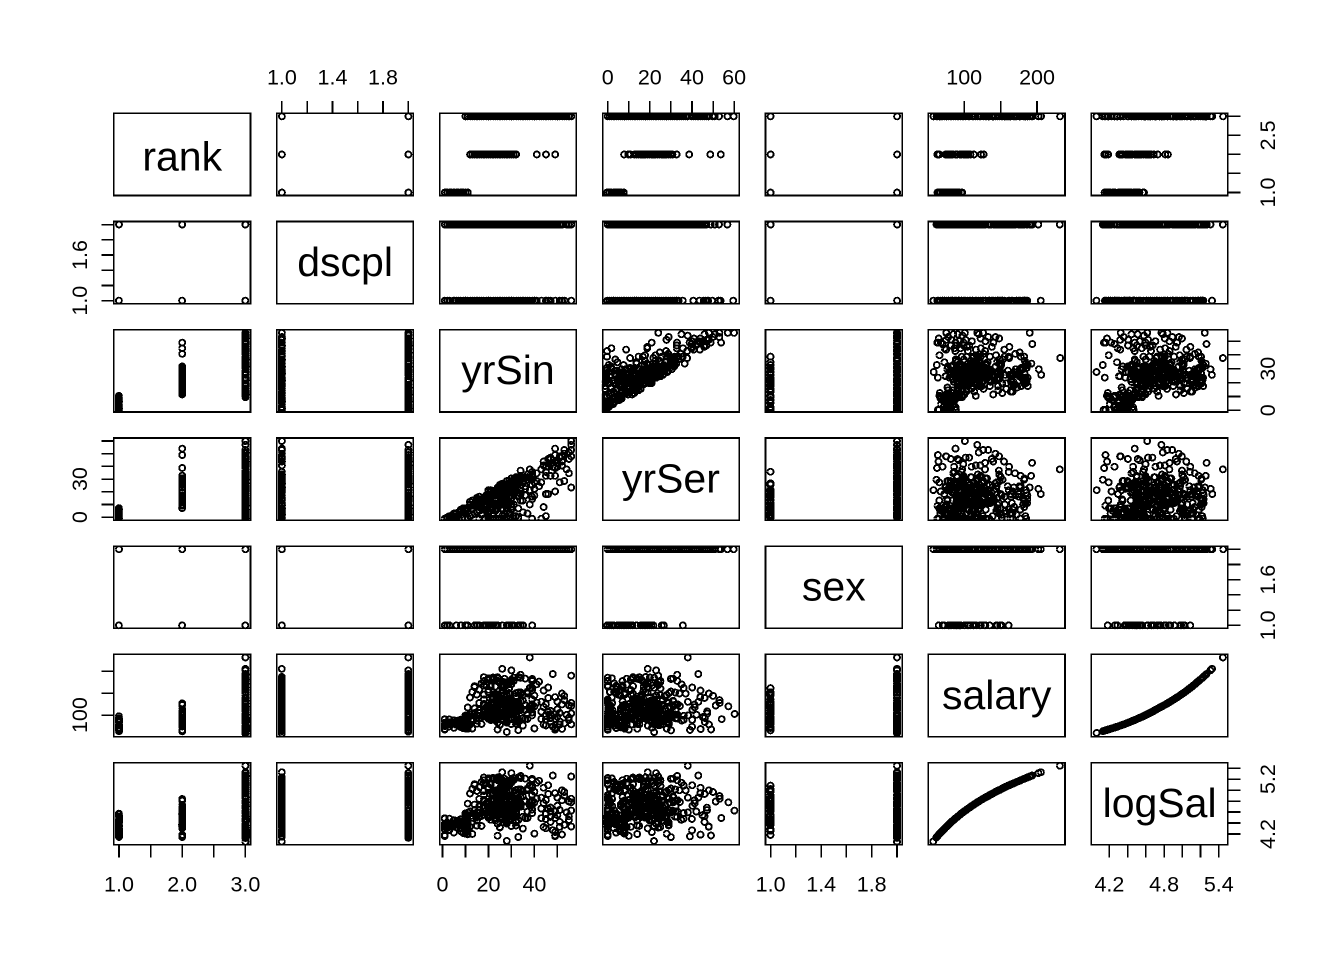 Image resolution: width=1344 pixels, height=965 pixels. Describe the element at coordinates (1037, 77) in the screenshot. I see `svg-text: 200` at that location.